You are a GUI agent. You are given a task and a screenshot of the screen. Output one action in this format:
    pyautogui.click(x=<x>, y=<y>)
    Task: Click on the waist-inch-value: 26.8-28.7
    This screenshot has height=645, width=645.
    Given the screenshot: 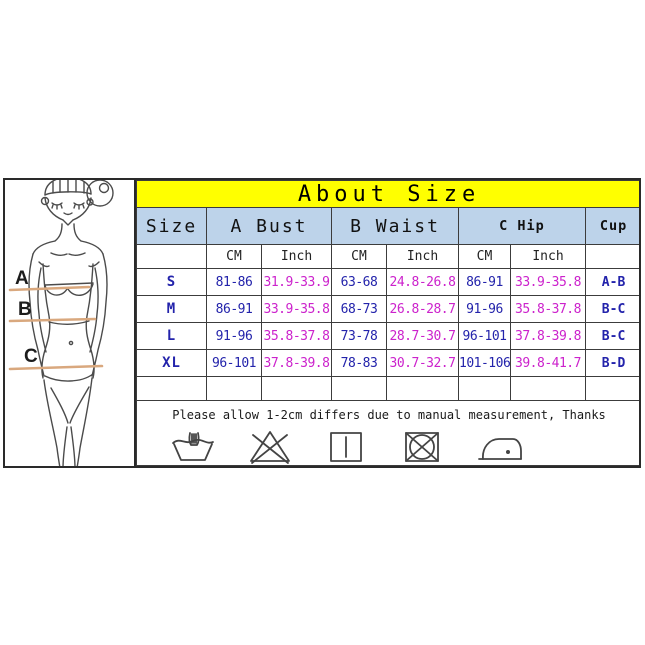 What is the action you would take?
    pyautogui.click(x=422, y=309)
    